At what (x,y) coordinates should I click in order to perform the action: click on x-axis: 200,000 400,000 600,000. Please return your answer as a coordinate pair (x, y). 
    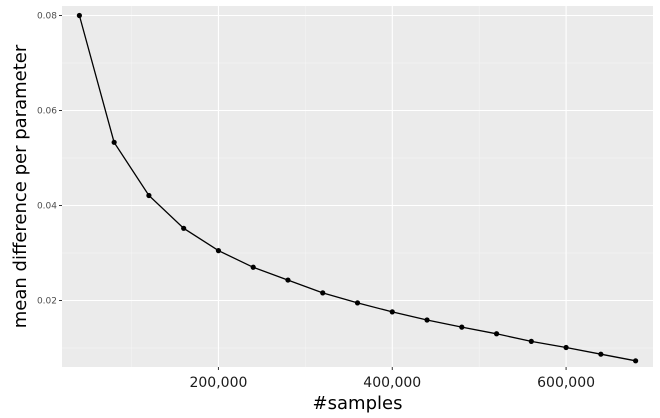
    Looking at the image, I should click on (392, 379).